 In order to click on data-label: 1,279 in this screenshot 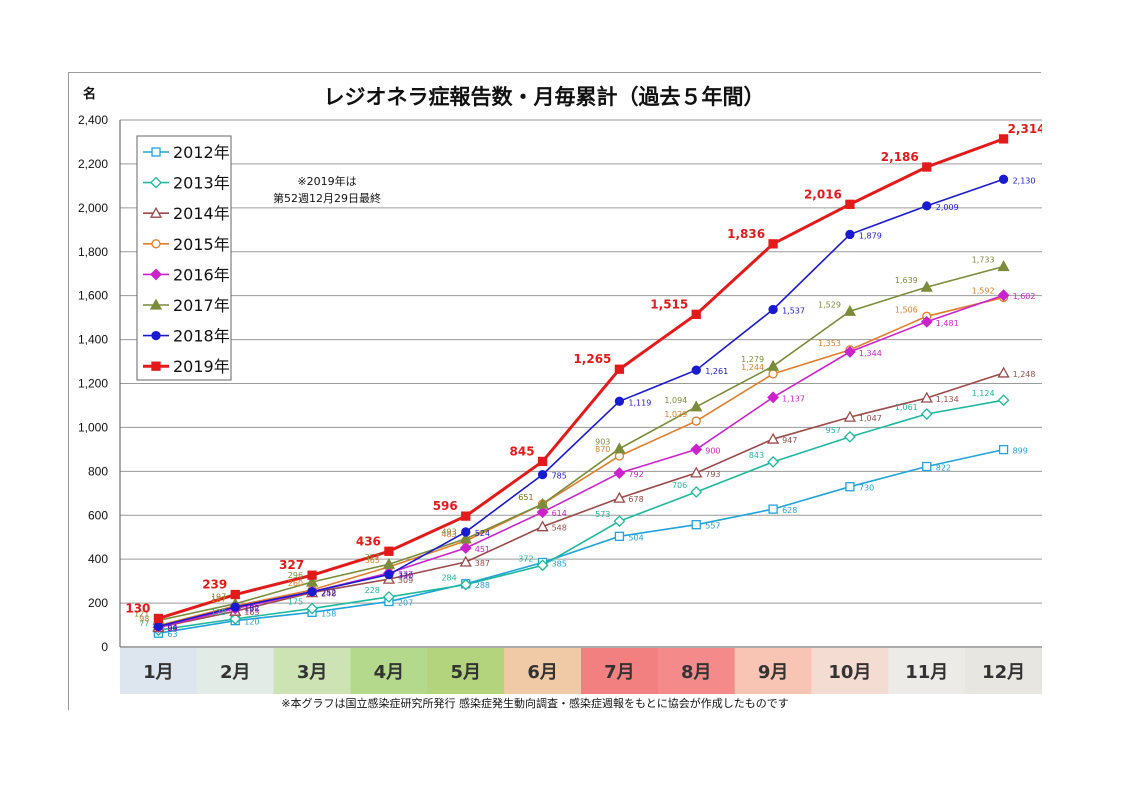, I will do `click(752, 359)`.